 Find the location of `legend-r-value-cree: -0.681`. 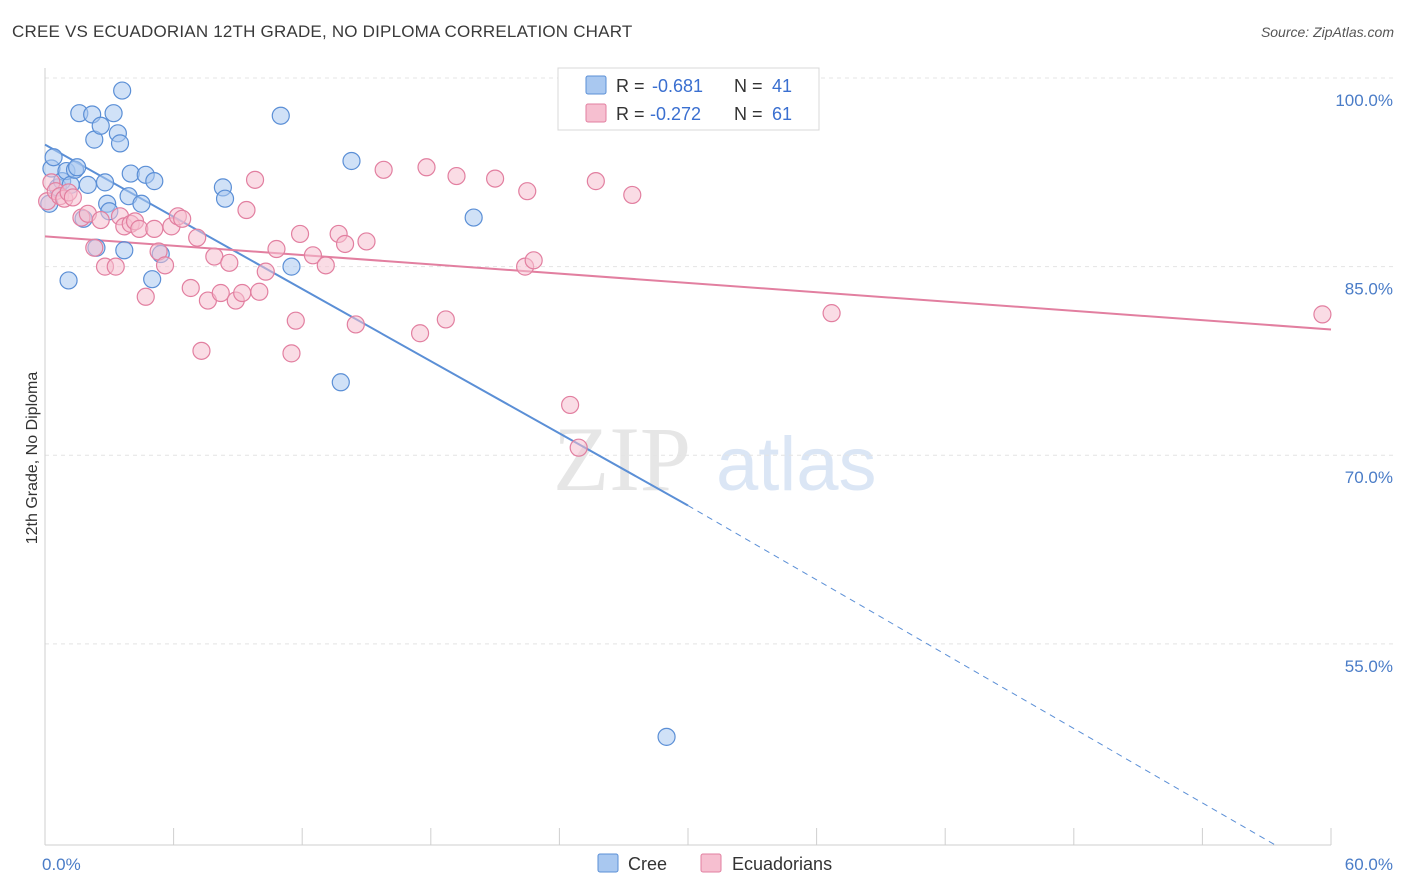

legend-r-value-cree: -0.681 is located at coordinates (677, 86).